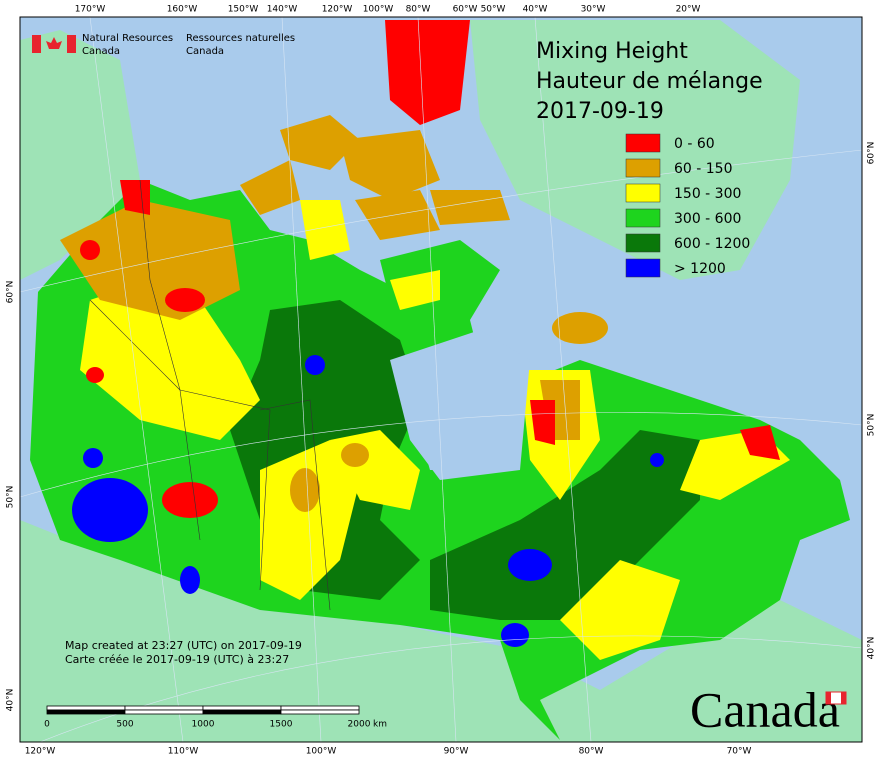 This screenshot has height=764, width=880. I want to click on legend-label: 600 - 1200, so click(712, 244).